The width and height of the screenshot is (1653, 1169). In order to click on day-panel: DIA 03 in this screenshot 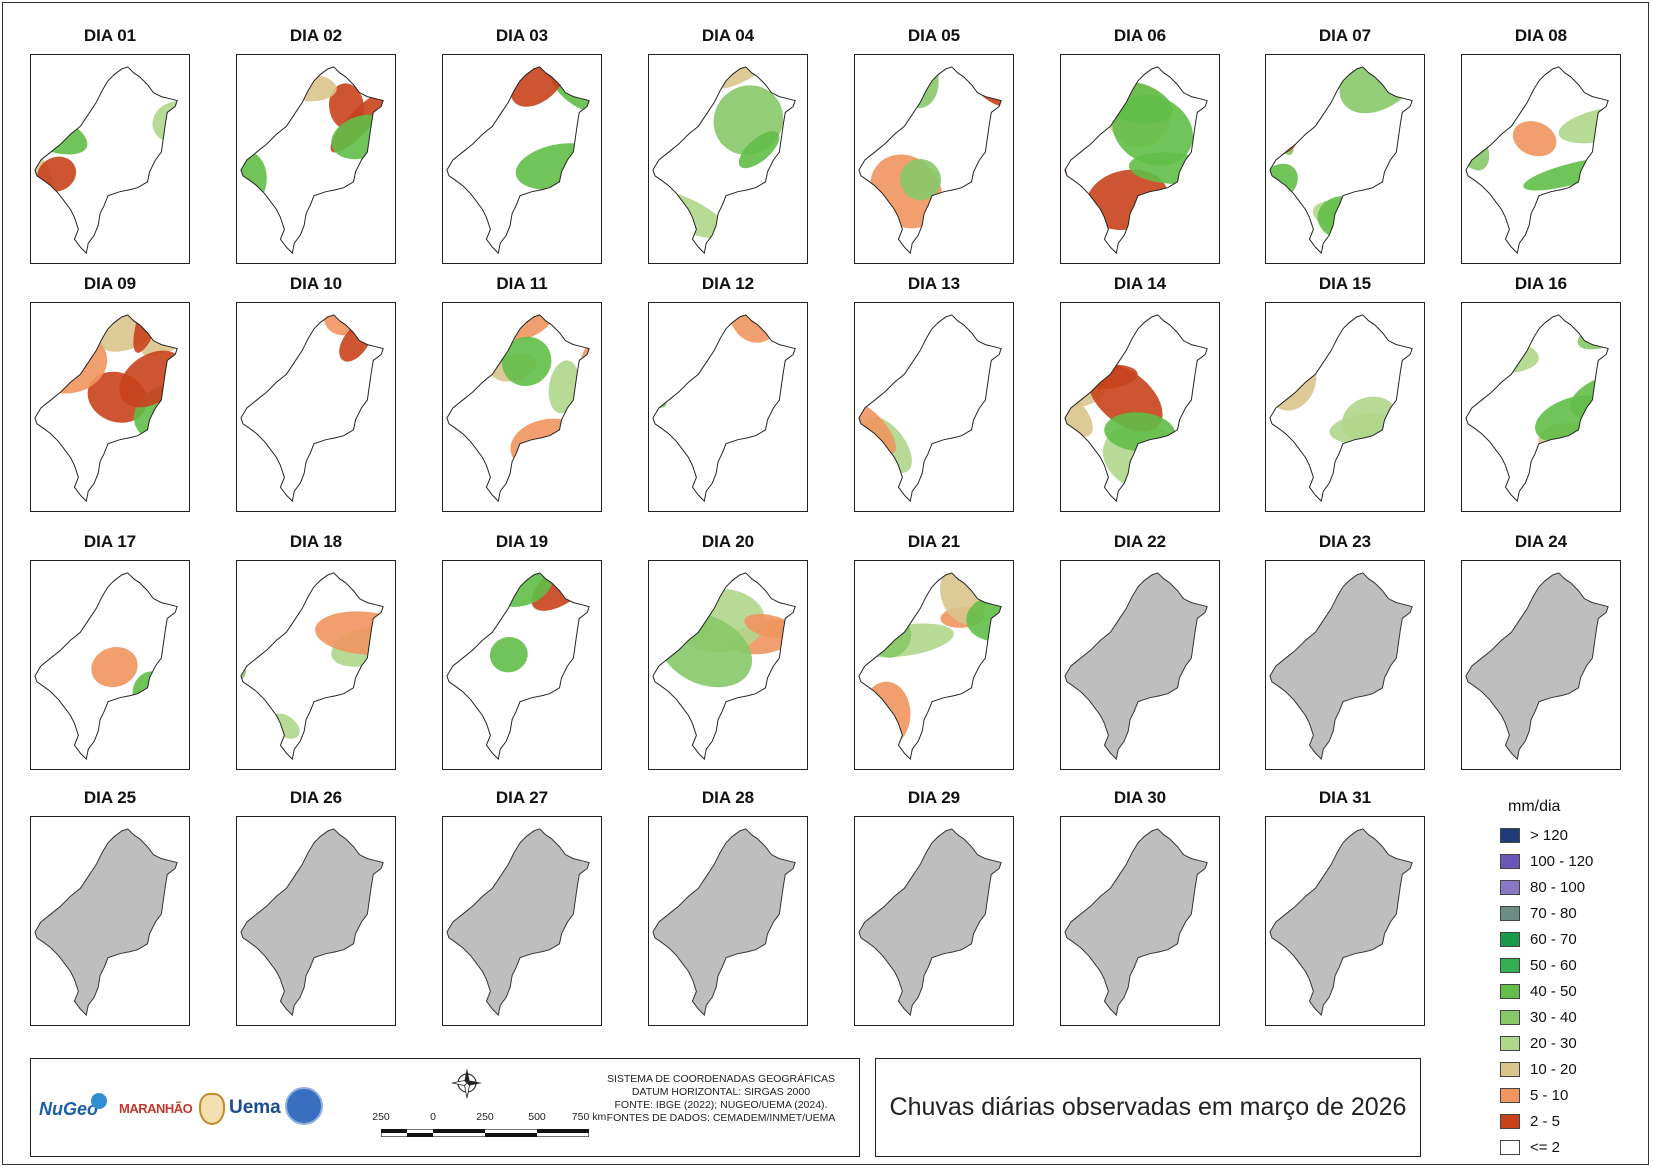, I will do `click(522, 146)`.